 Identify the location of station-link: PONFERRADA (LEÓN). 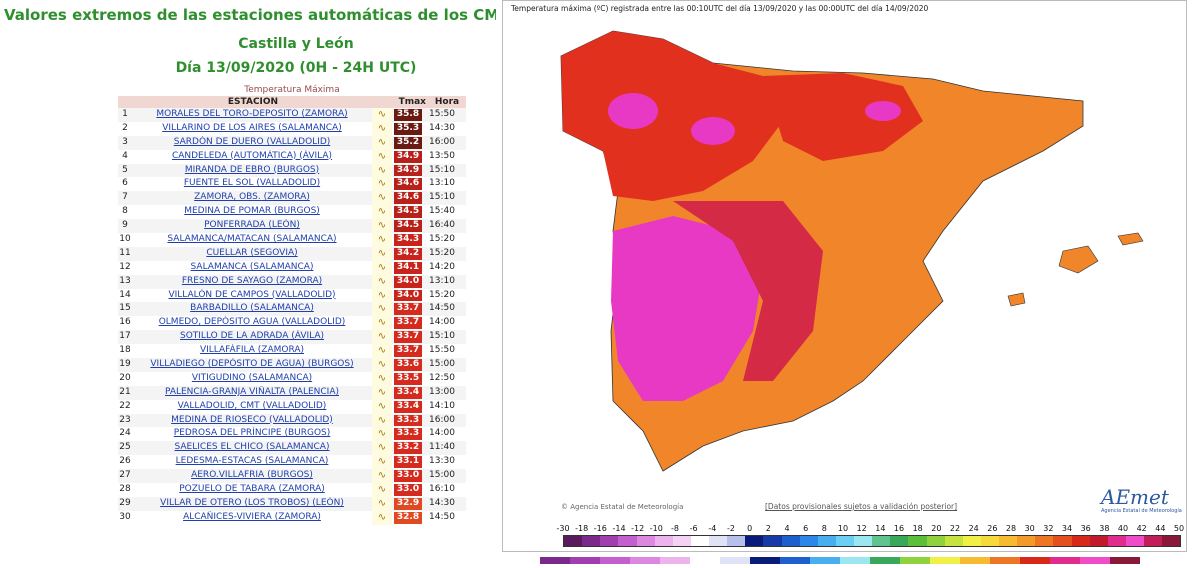
(252, 225).